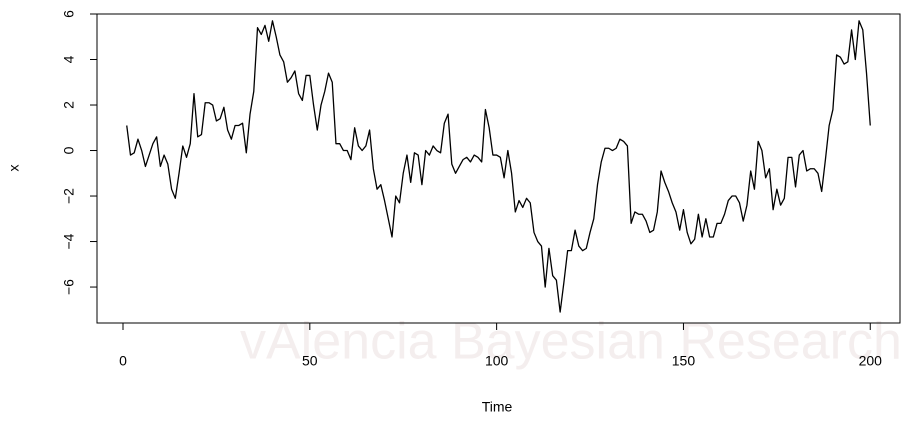 This screenshot has height=422, width=901. I want to click on y-tick-label: 6, so click(69, 14).